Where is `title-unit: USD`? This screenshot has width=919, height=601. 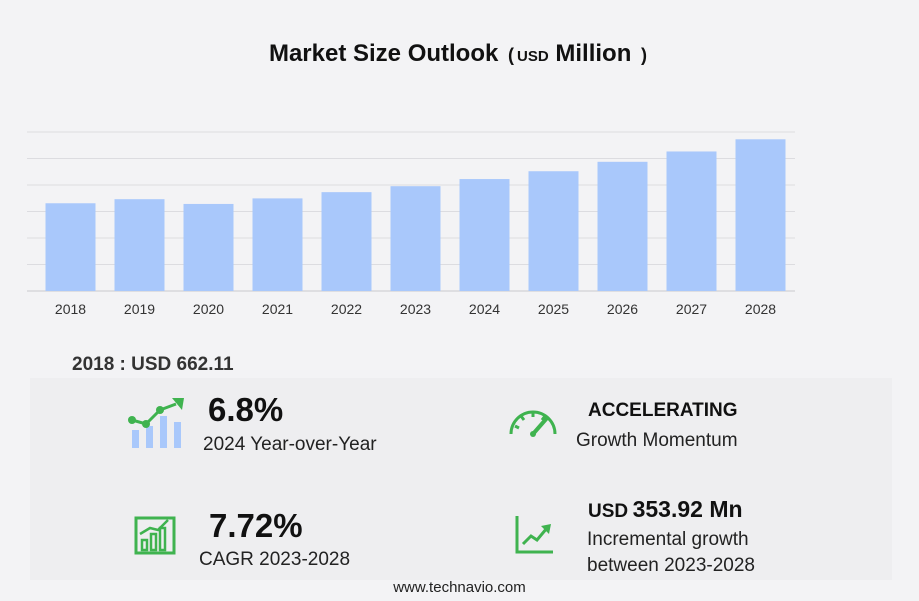
title-unit: USD is located at coordinates (533, 56).